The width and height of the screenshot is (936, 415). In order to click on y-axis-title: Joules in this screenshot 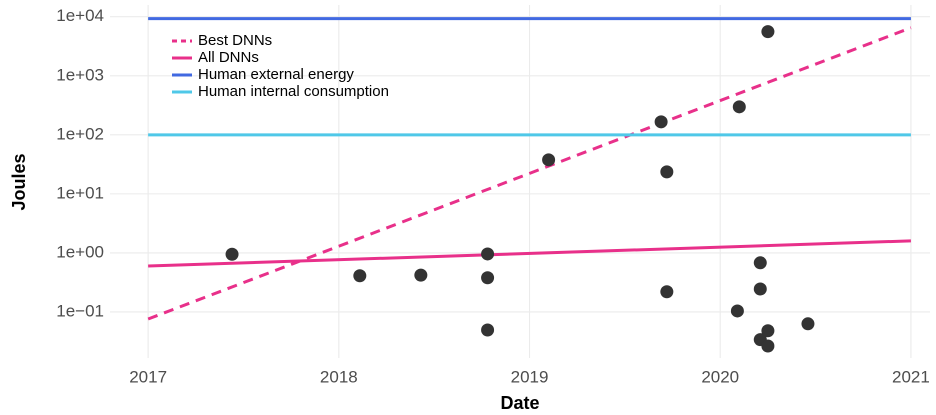, I will do `click(19, 181)`.